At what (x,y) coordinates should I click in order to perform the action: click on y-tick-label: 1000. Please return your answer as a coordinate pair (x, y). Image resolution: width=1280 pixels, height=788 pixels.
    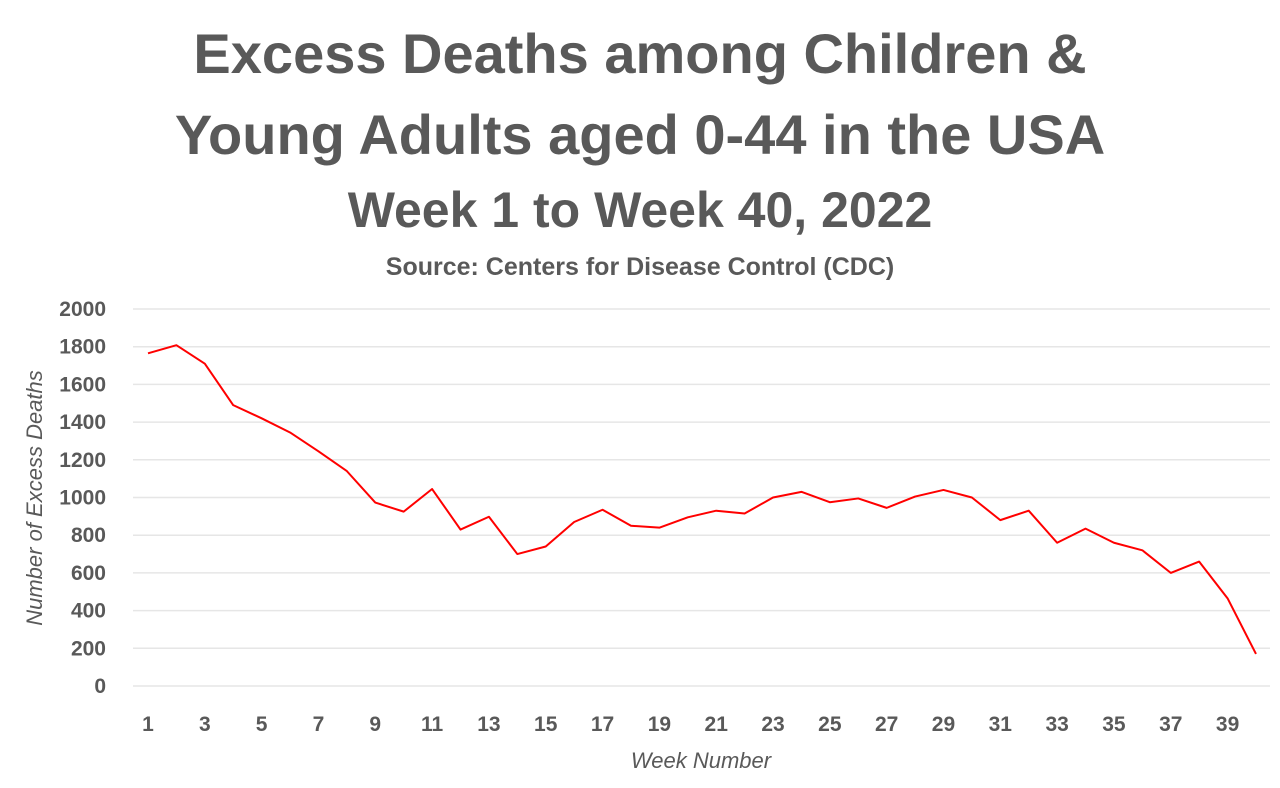
    Looking at the image, I should click on (82, 498).